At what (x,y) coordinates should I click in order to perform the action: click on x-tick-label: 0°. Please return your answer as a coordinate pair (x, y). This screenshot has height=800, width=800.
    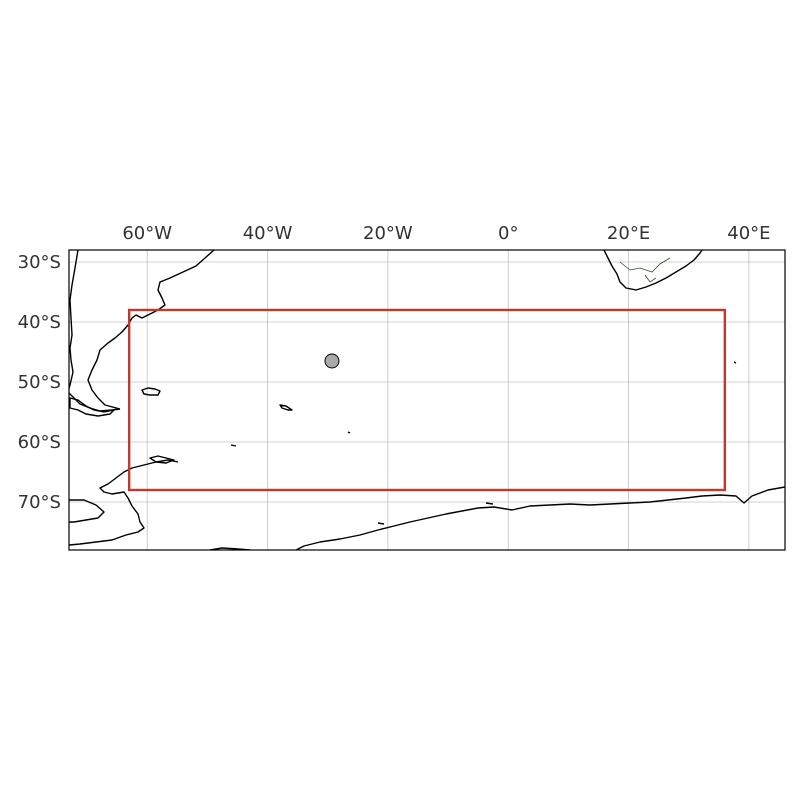
    Looking at the image, I should click on (508, 233).